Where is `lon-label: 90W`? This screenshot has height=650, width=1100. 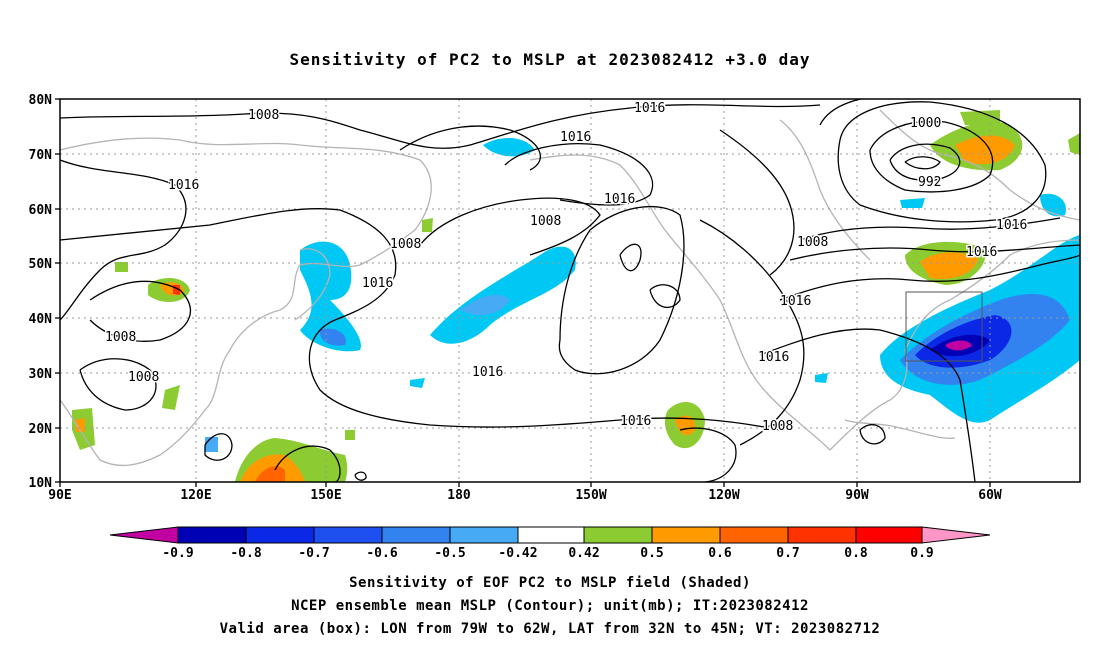
lon-label: 90W is located at coordinates (857, 495).